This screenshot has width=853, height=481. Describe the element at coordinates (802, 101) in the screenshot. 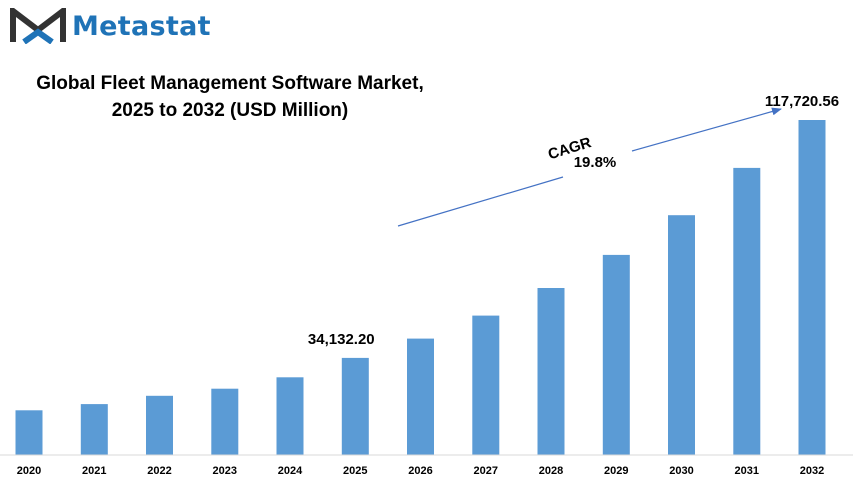

I see `data-label-2032: 117,720.56` at that location.